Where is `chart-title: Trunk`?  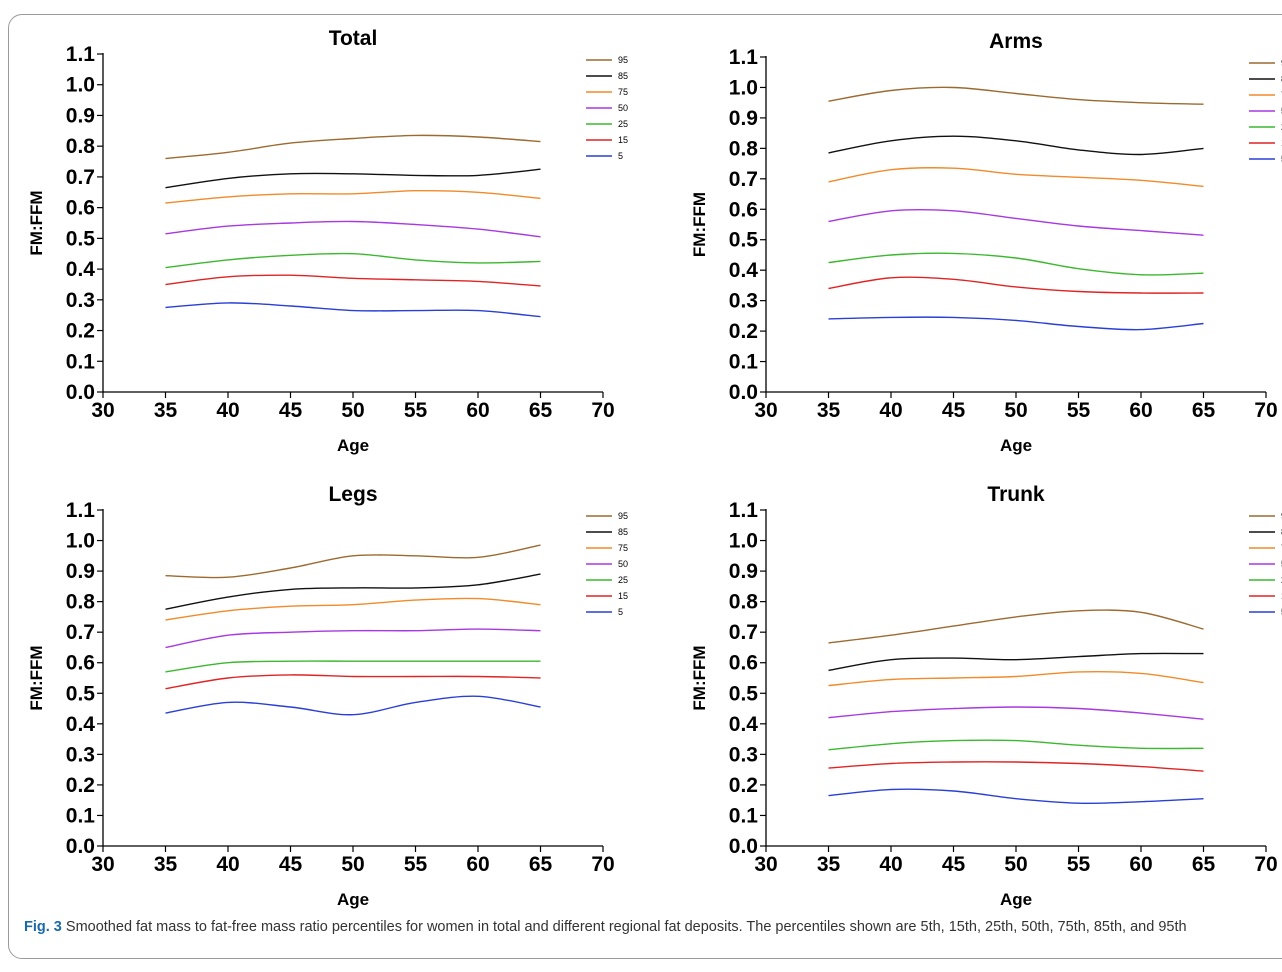 chart-title: Trunk is located at coordinates (1015, 494).